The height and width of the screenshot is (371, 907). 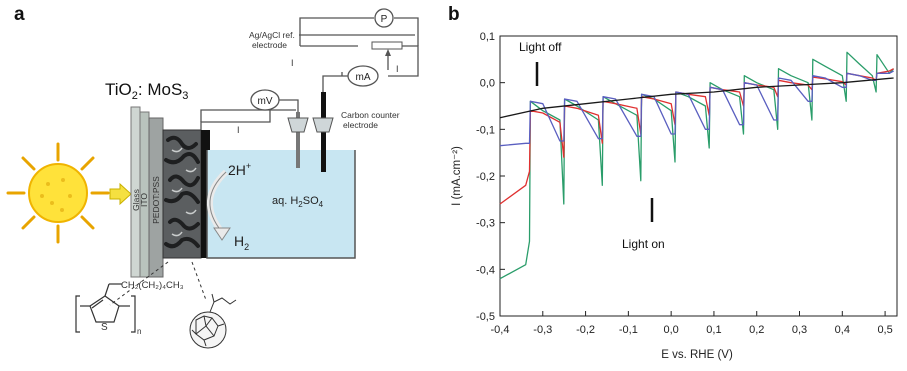 I want to click on current-label-bottom: I, so click(x=238, y=130).